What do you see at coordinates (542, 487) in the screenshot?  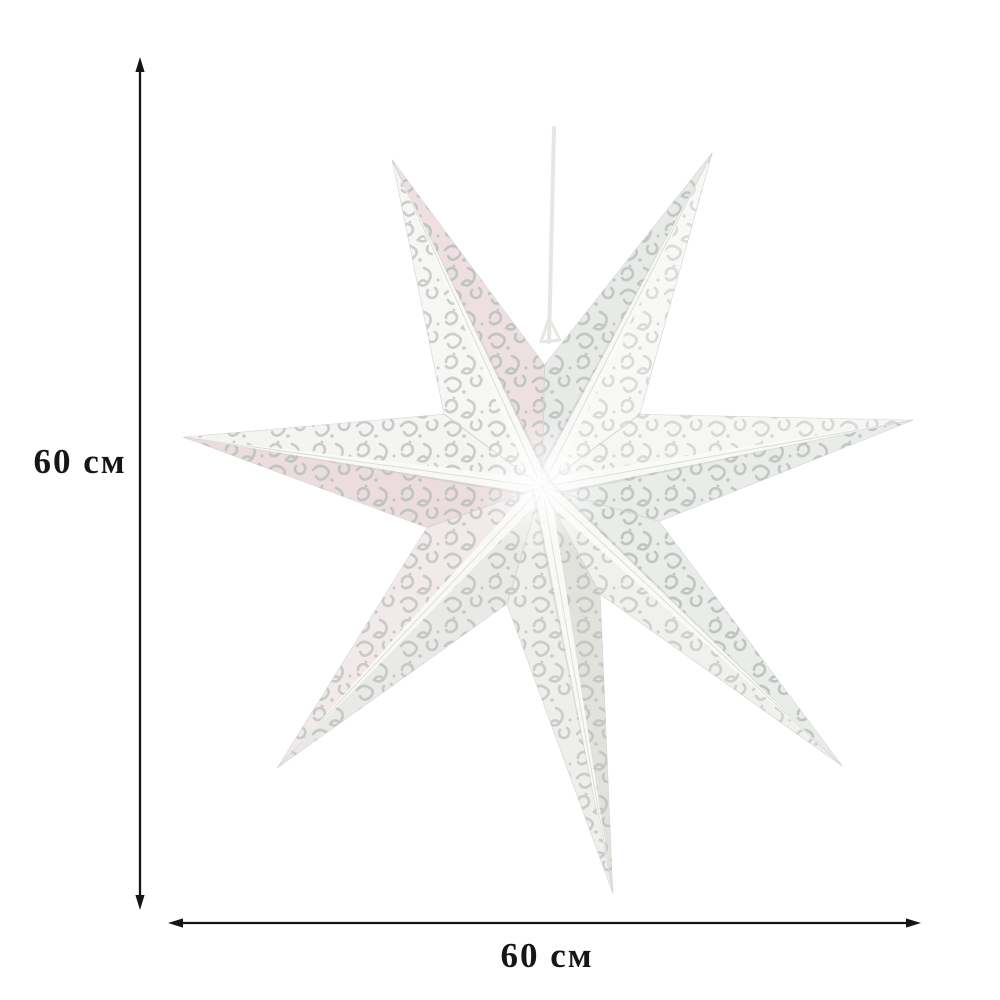 I see `center-highlight` at bounding box center [542, 487].